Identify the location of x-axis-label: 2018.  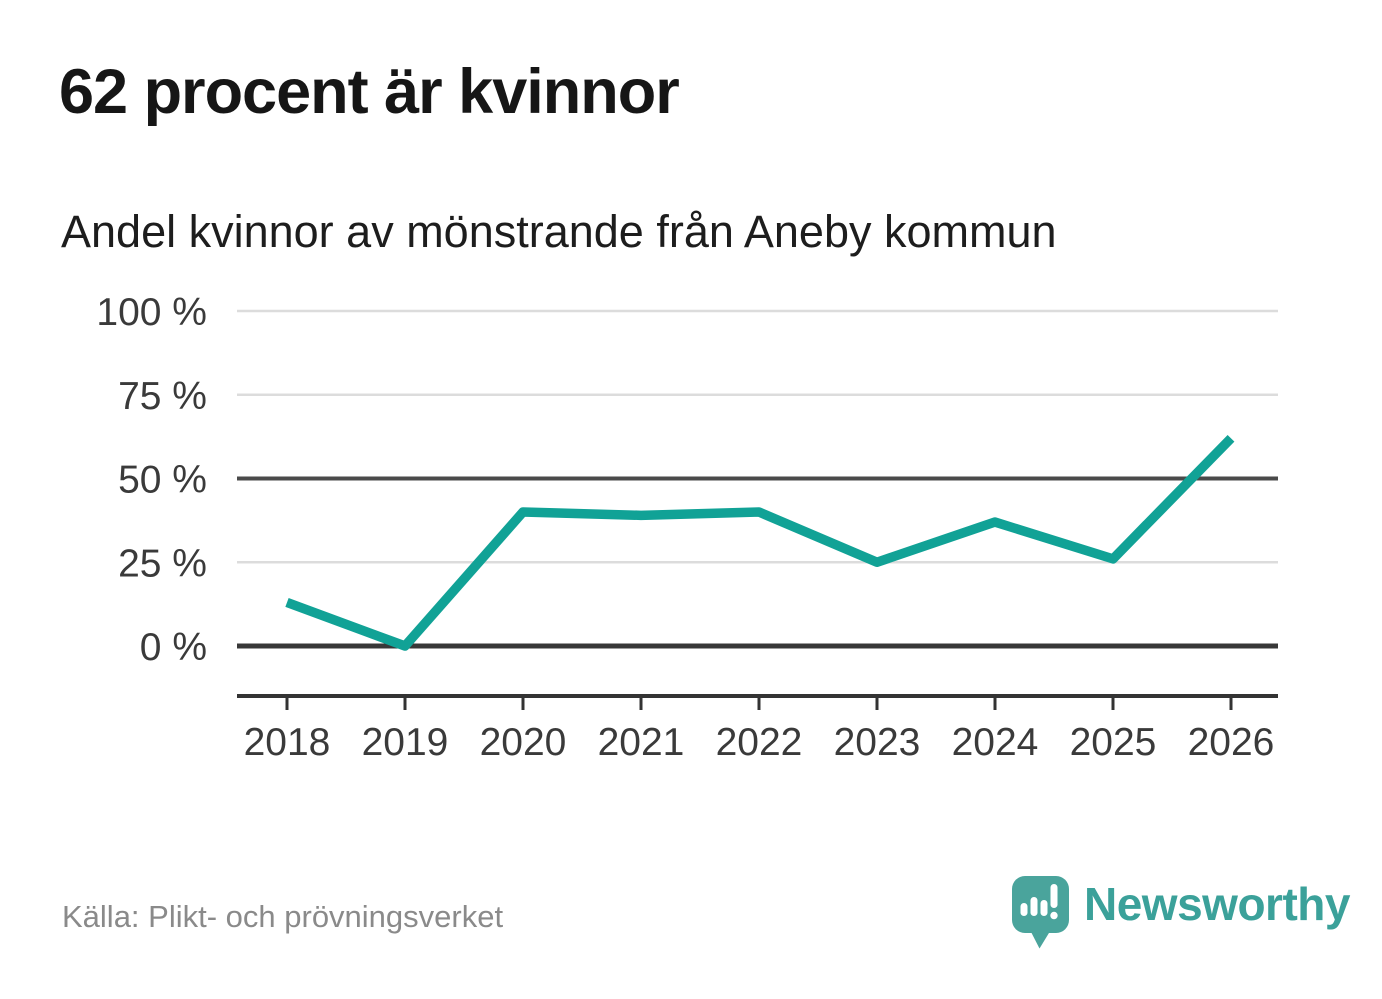
(287, 742).